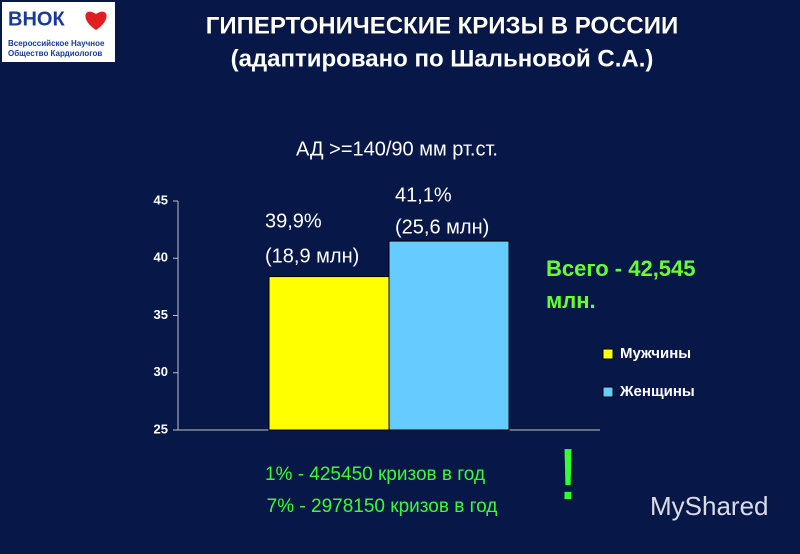  What do you see at coordinates (655, 353) in the screenshot?
I see `legend-label: Мужчины` at bounding box center [655, 353].